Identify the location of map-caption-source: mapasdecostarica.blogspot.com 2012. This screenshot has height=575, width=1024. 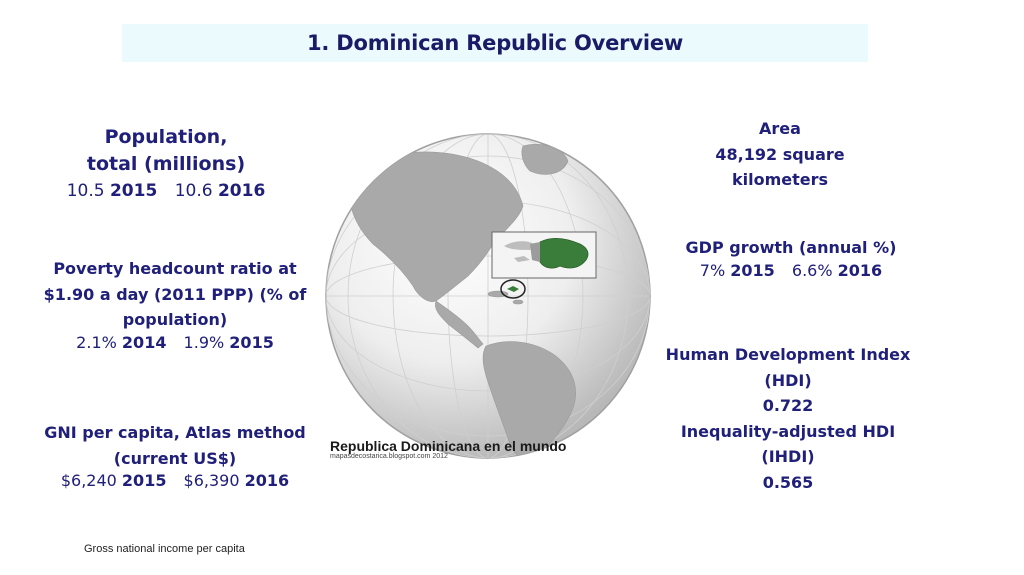
(389, 456).